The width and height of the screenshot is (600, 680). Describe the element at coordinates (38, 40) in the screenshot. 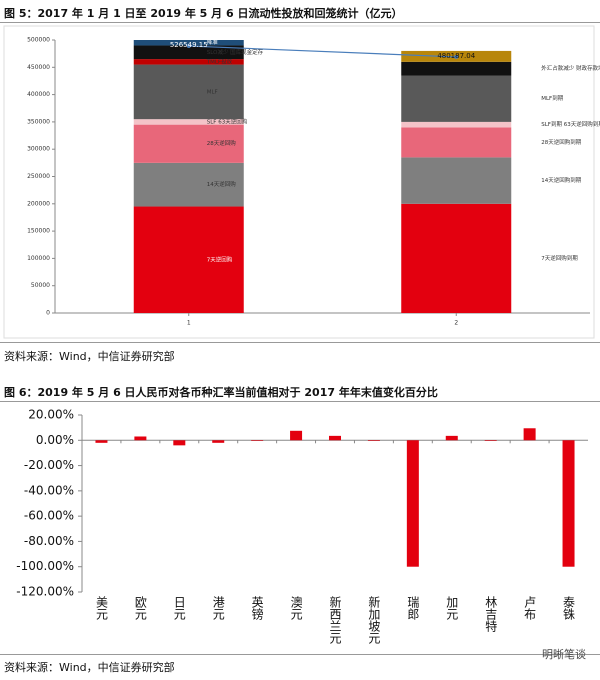

I see `y-tick-label: 500000` at that location.